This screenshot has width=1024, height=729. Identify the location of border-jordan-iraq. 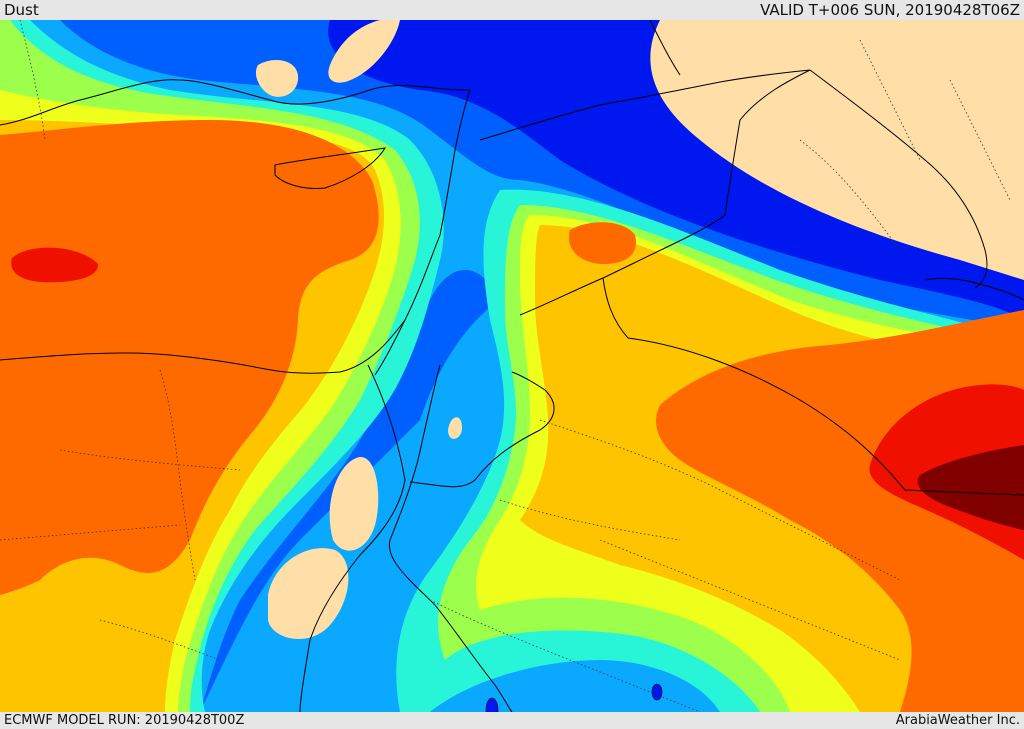
(615, 308).